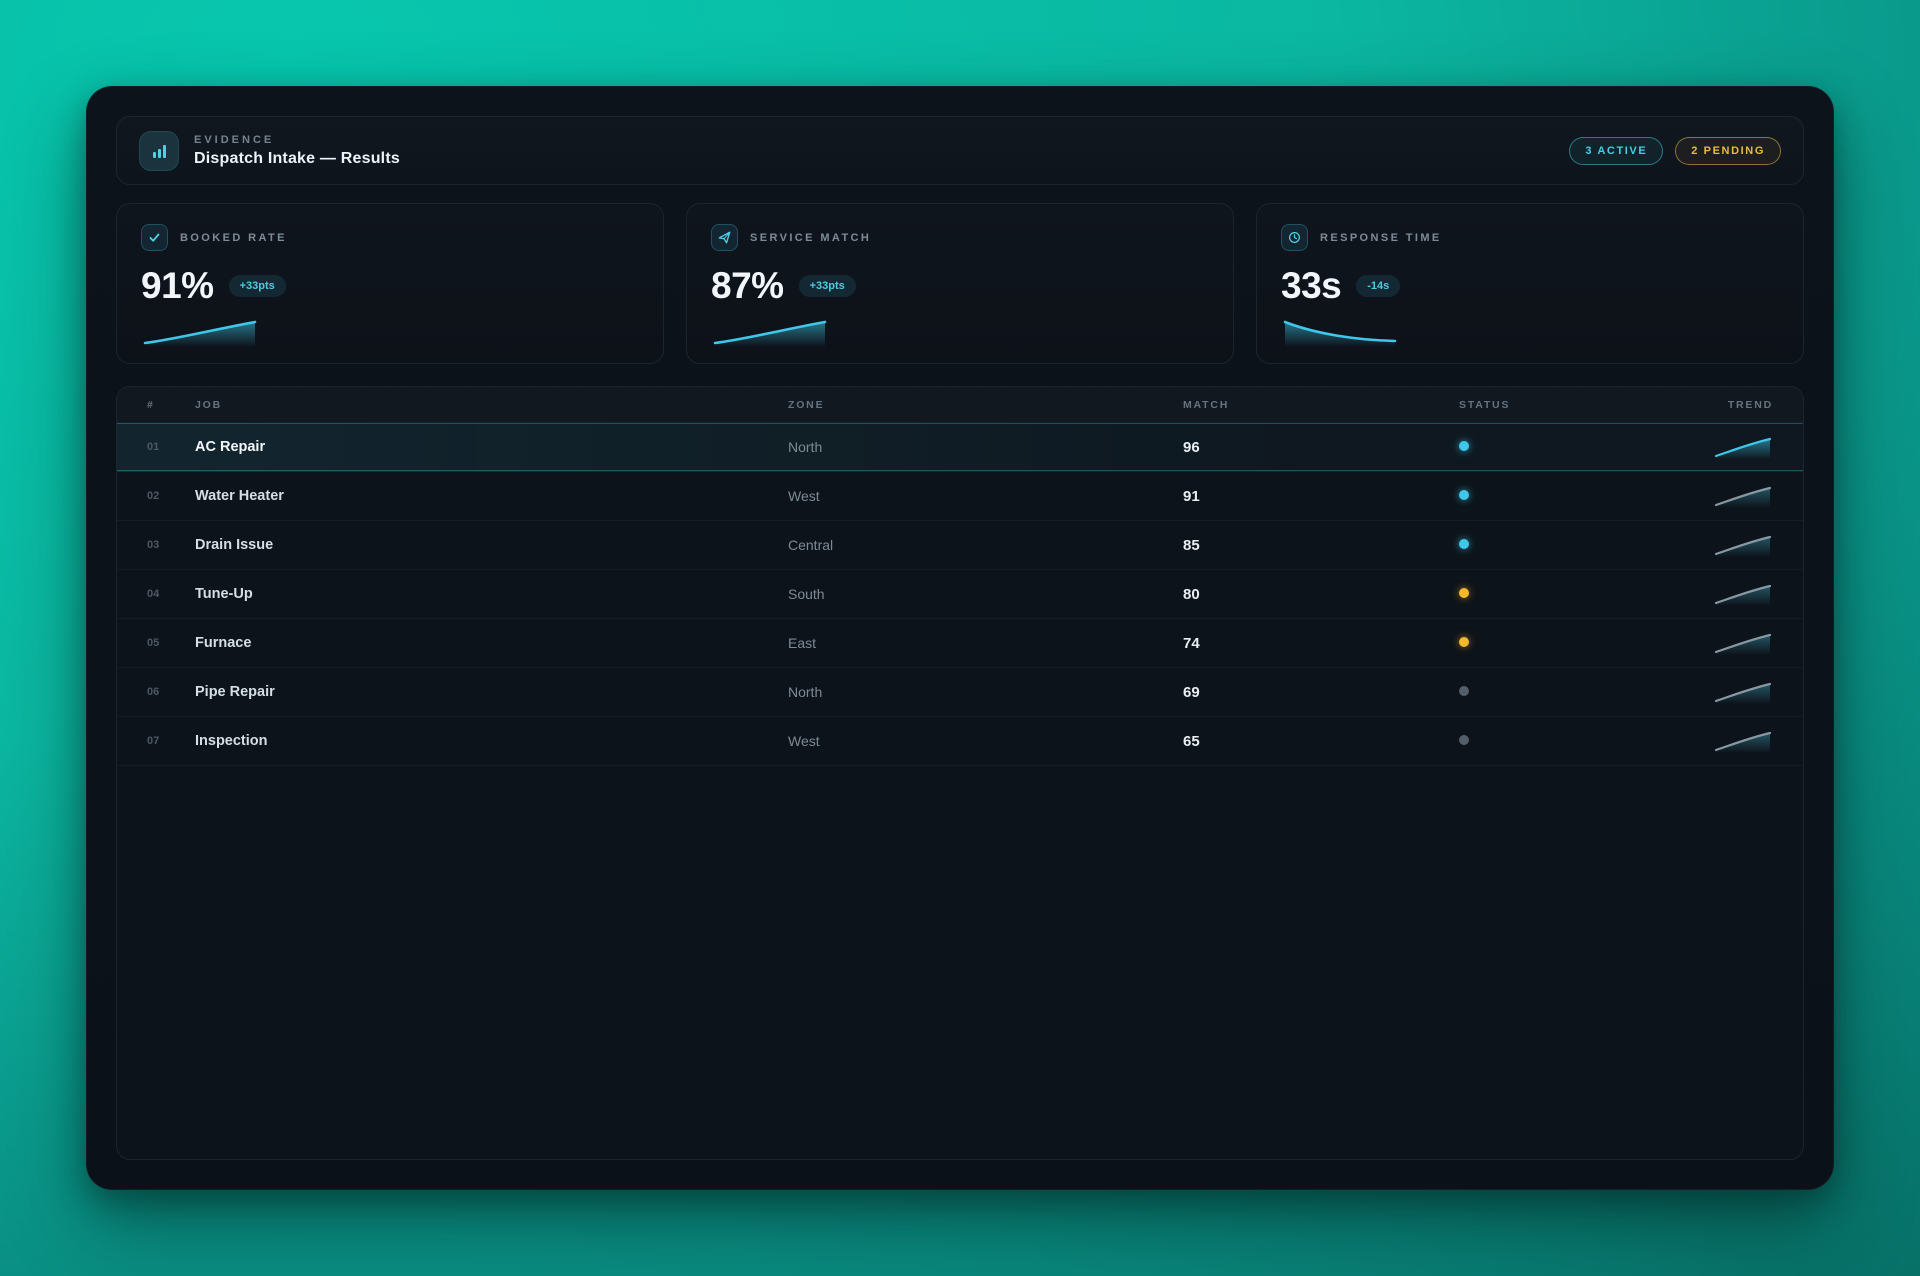  Describe the element at coordinates (747, 285) in the screenshot. I see `stat-value: 87%` at that location.